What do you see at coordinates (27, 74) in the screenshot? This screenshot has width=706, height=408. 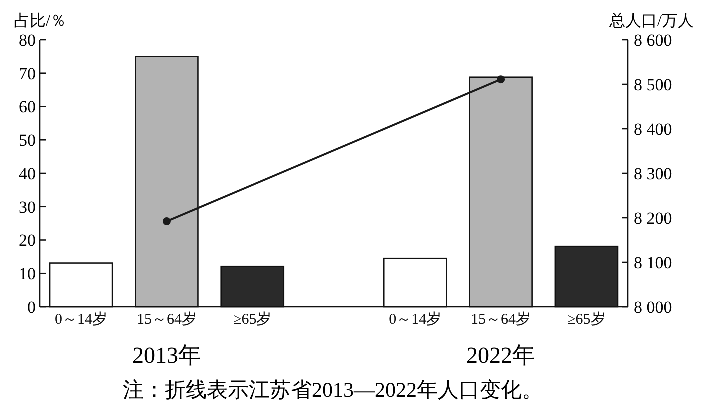 I see `y-tick-label: 70` at bounding box center [27, 74].